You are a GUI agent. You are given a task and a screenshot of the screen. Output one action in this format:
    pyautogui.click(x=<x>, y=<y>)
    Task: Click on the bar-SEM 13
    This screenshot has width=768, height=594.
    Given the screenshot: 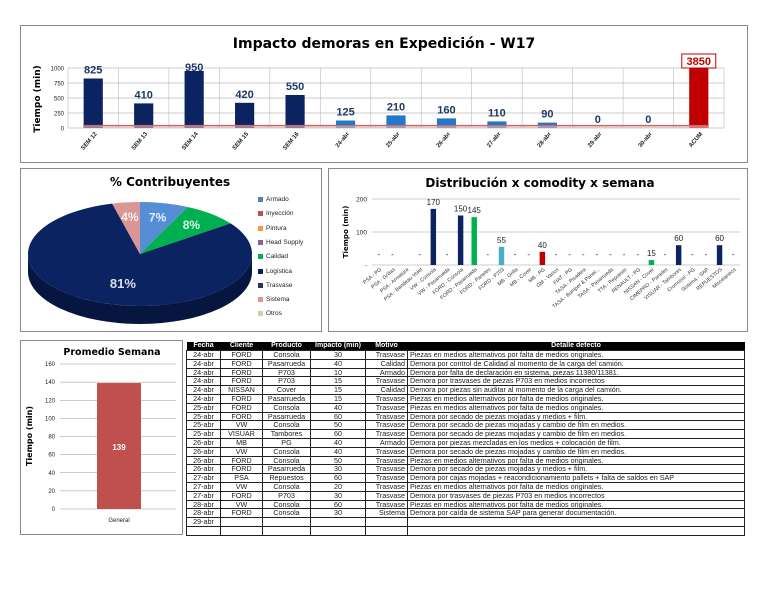 What is the action you would take?
    pyautogui.click(x=144, y=115)
    